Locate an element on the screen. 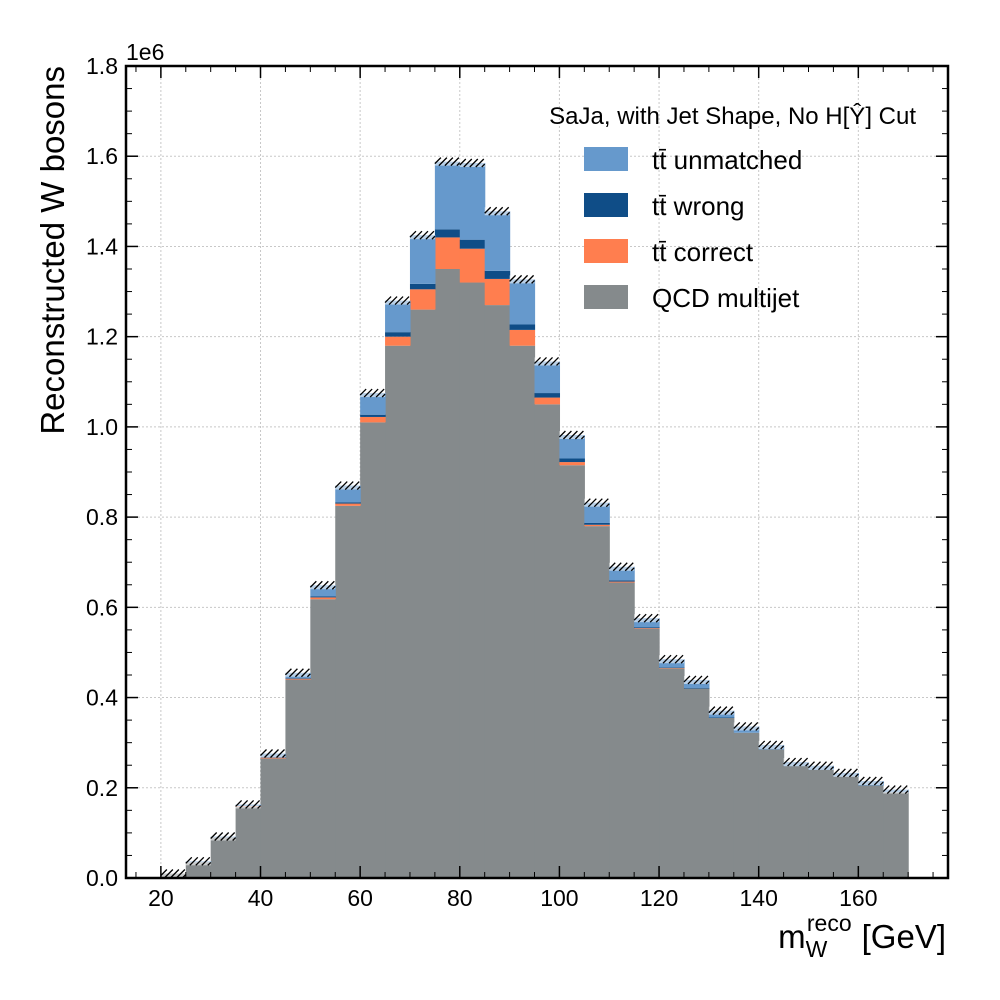 The width and height of the screenshot is (1000, 1000). x-tick-label: 20 is located at coordinates (161, 898).